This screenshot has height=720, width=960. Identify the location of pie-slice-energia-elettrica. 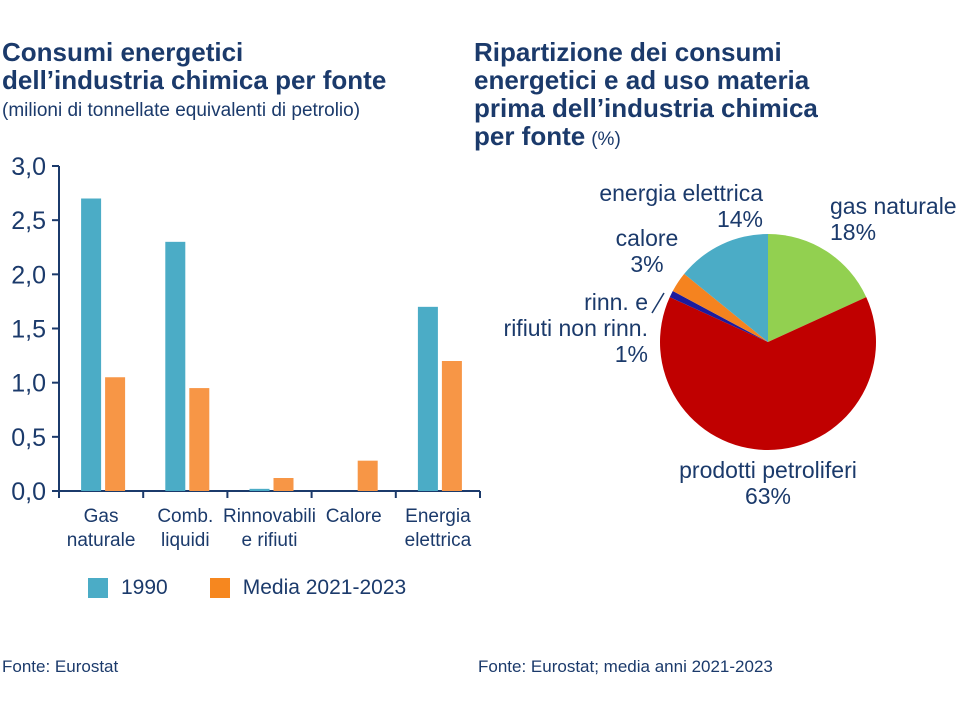
(726, 288).